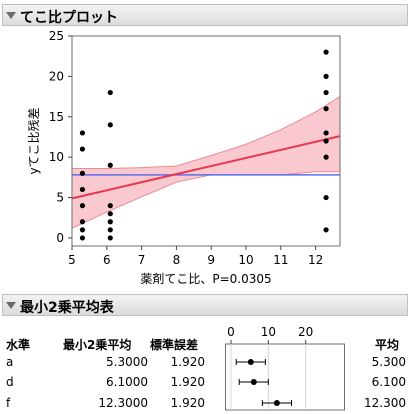  I want to click on row-mean: 12.300, so click(385, 403).